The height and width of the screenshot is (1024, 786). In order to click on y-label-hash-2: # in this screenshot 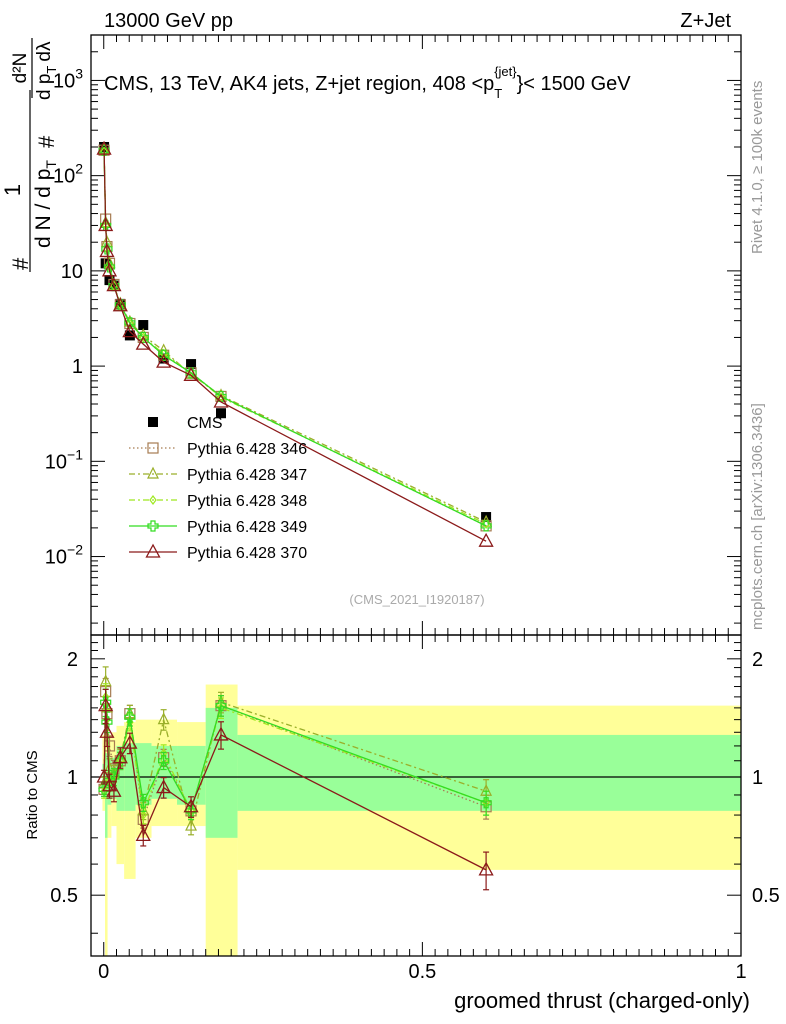, I will do `click(46, 141)`.